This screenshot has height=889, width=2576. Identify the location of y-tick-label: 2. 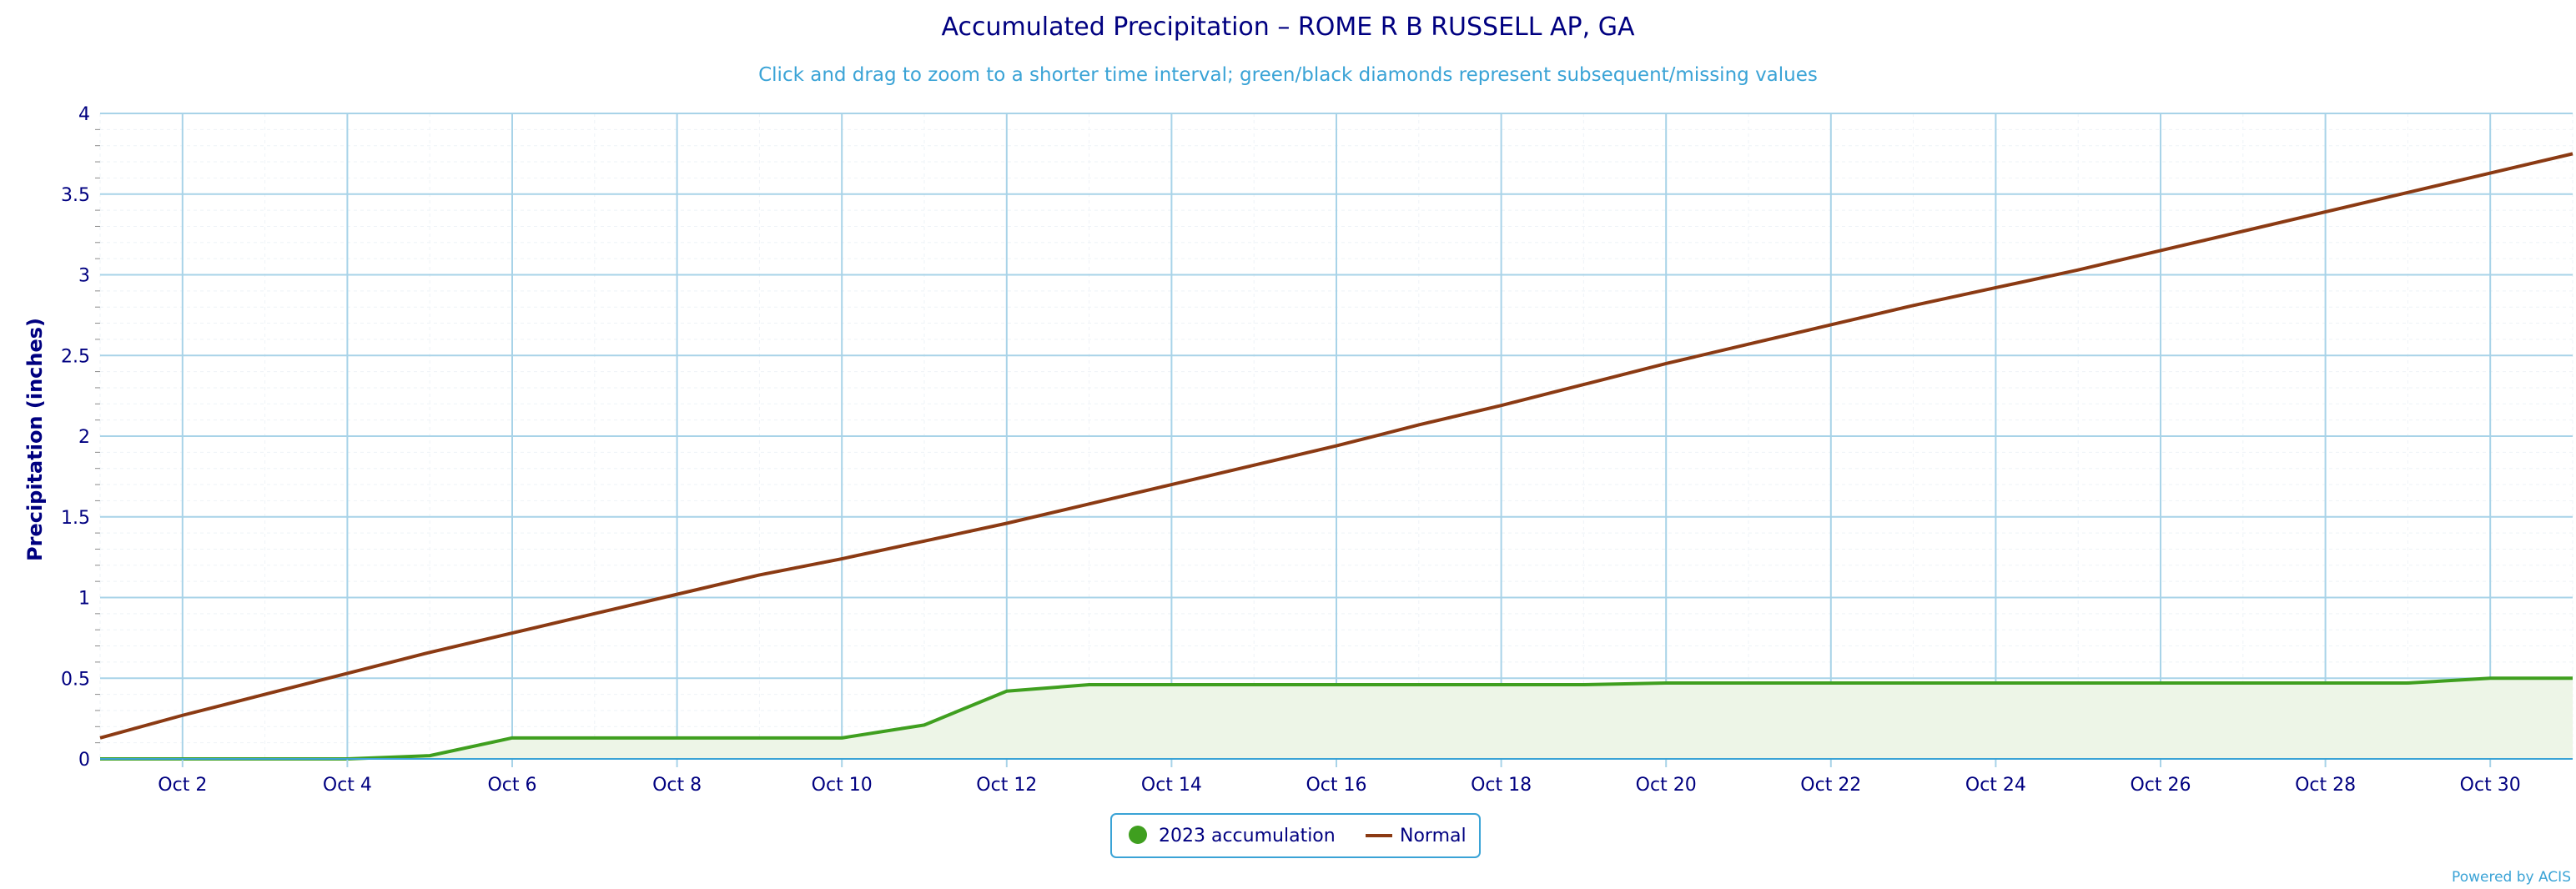
(84, 437).